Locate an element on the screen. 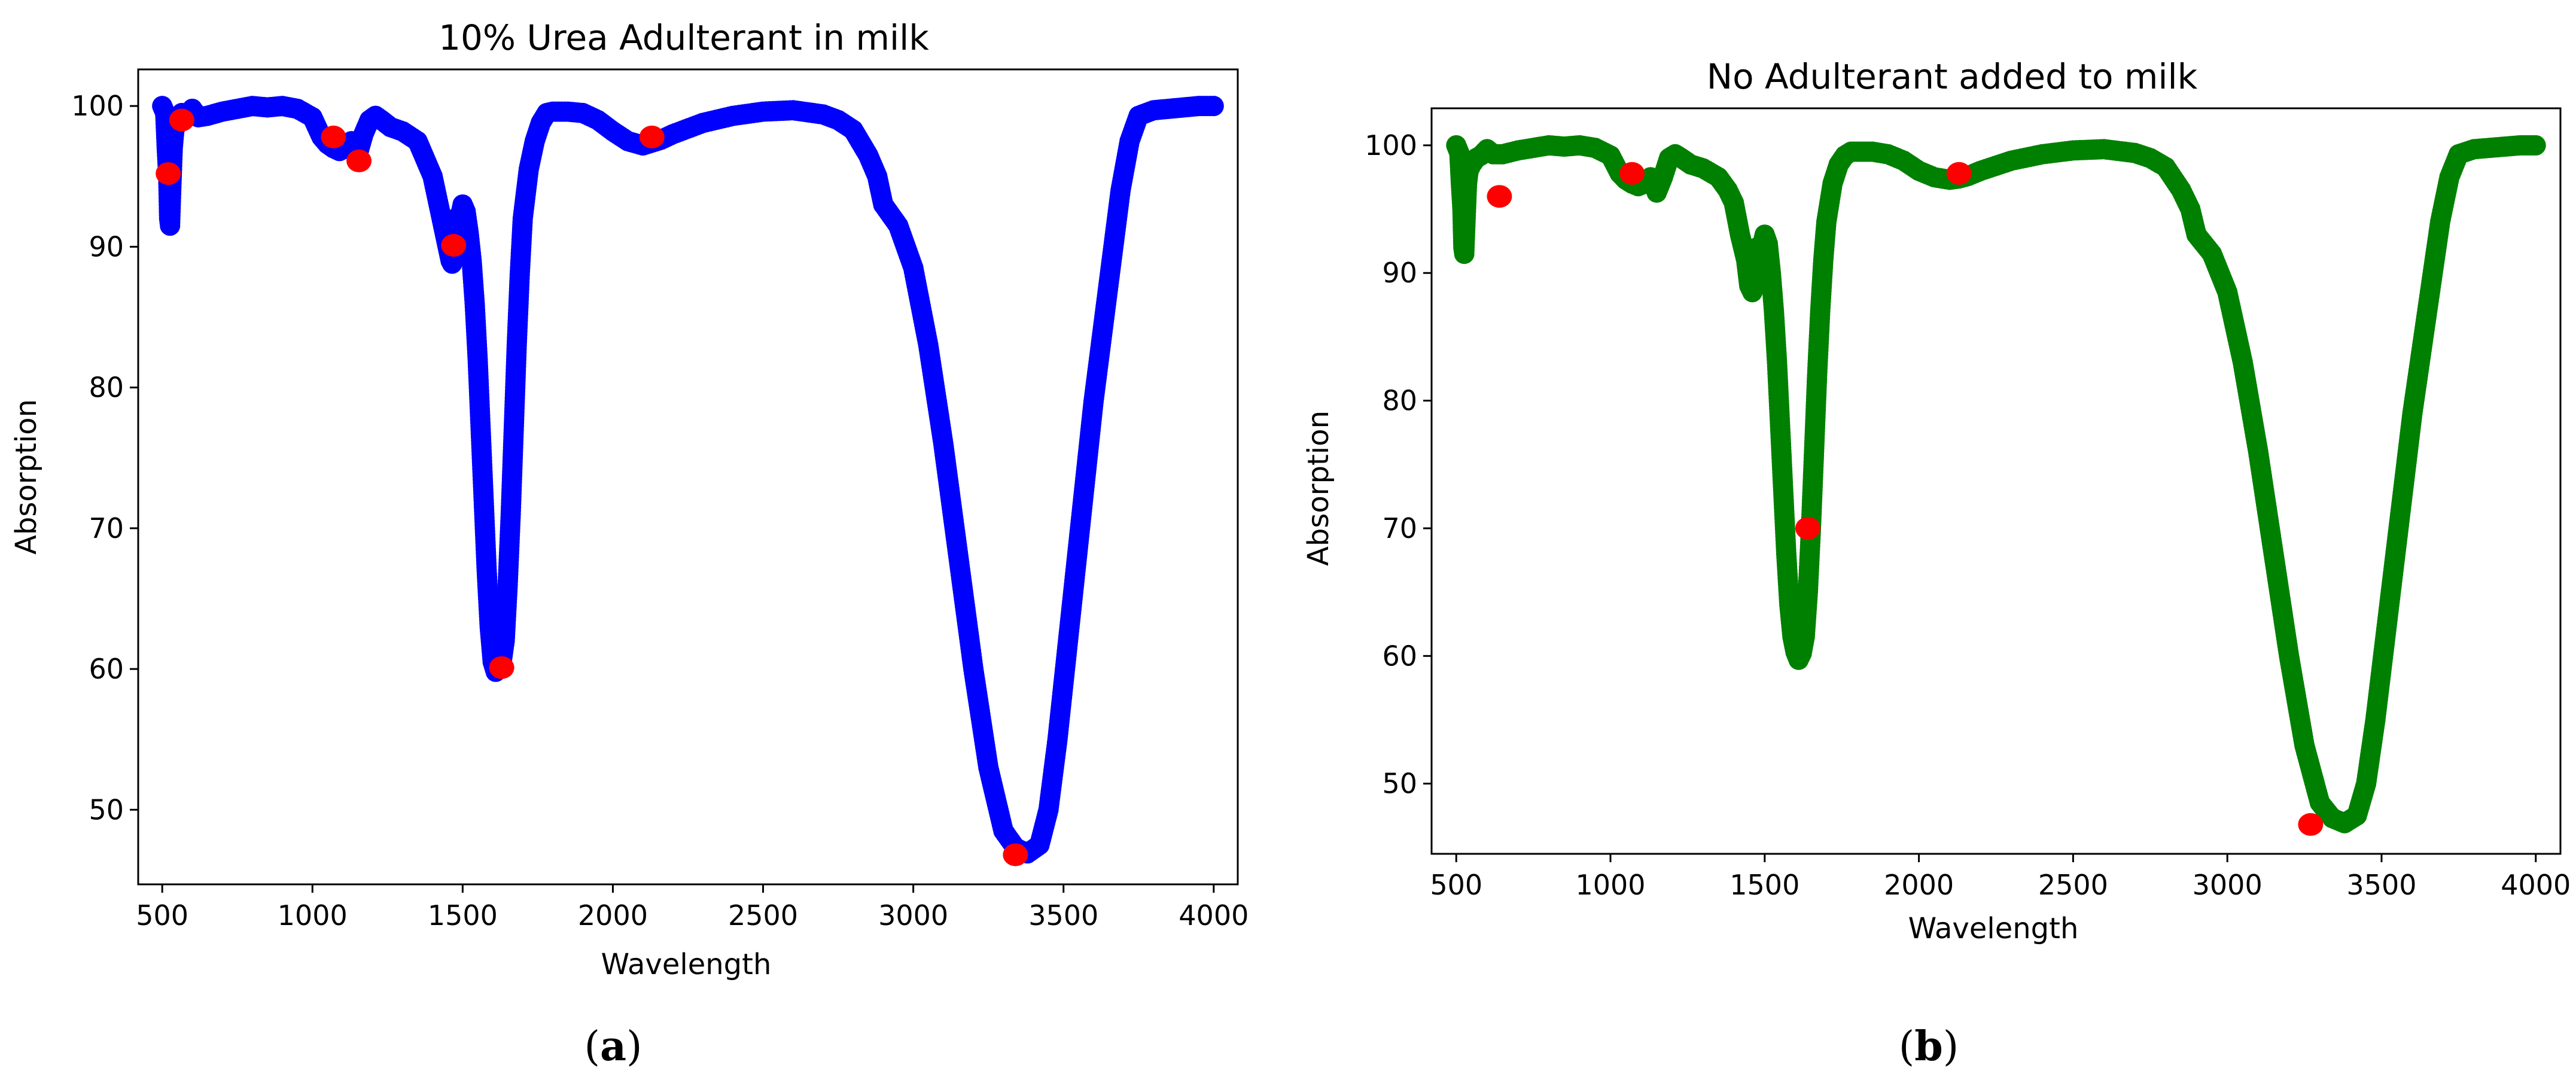 This screenshot has width=2576, height=1080. chart-title: No Adulterant added to milk is located at coordinates (1952, 76).